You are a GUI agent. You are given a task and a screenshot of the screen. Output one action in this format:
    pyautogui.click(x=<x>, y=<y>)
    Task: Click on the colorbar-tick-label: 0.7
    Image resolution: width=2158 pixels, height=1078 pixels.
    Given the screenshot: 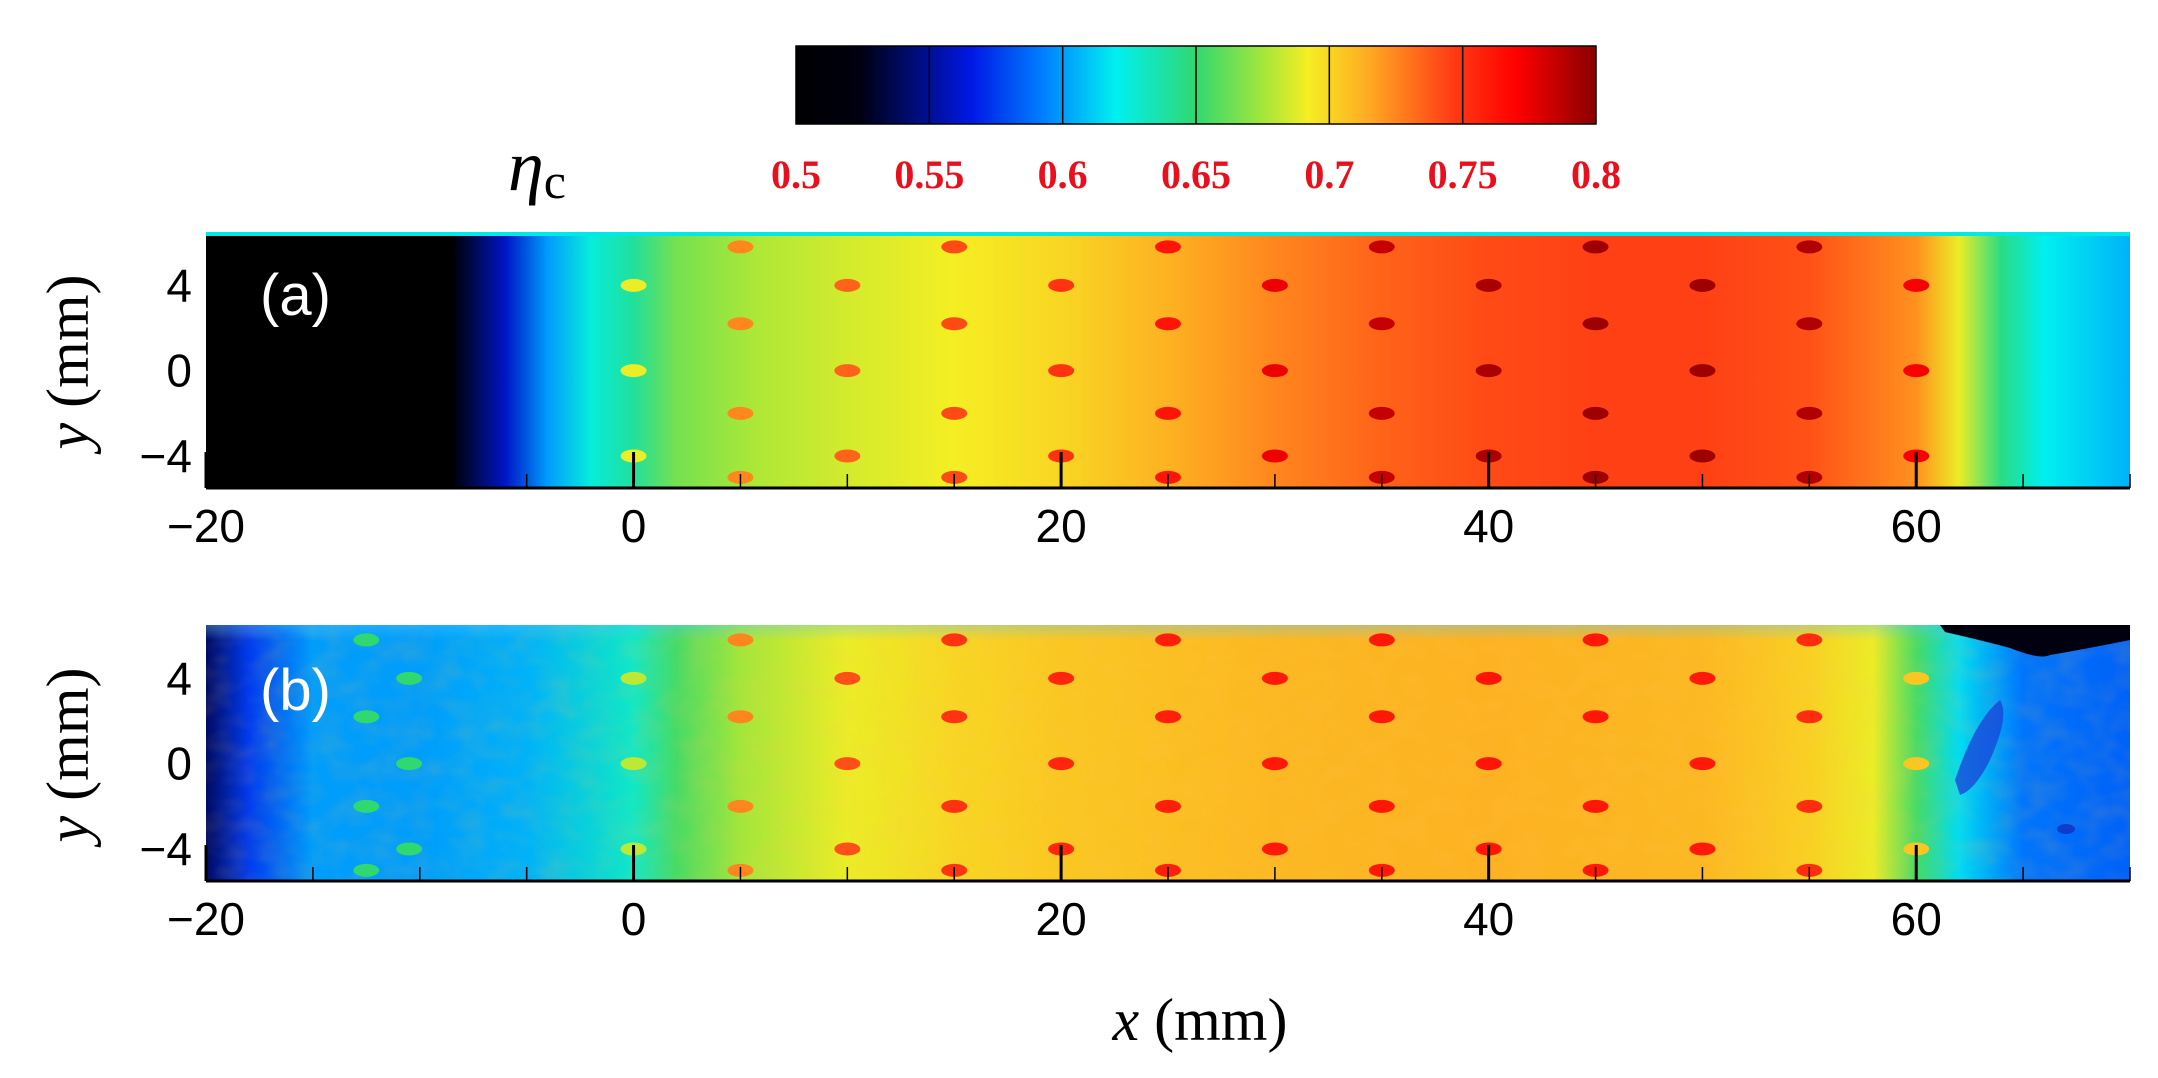 What is the action you would take?
    pyautogui.click(x=1329, y=174)
    